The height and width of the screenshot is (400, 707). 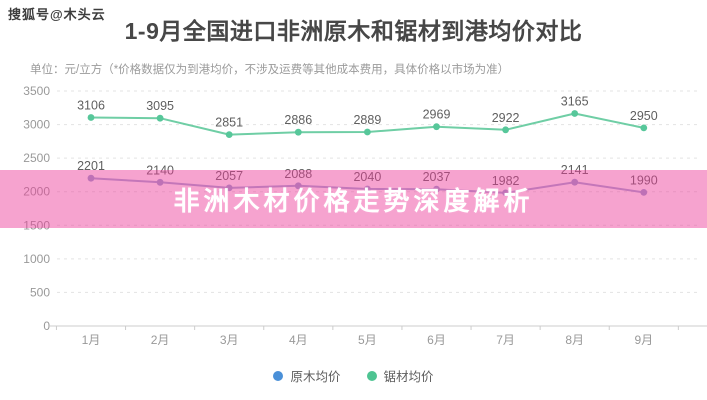 What do you see at coordinates (437, 115) in the screenshot?
I see `data-point-value-label: 2969` at bounding box center [437, 115].